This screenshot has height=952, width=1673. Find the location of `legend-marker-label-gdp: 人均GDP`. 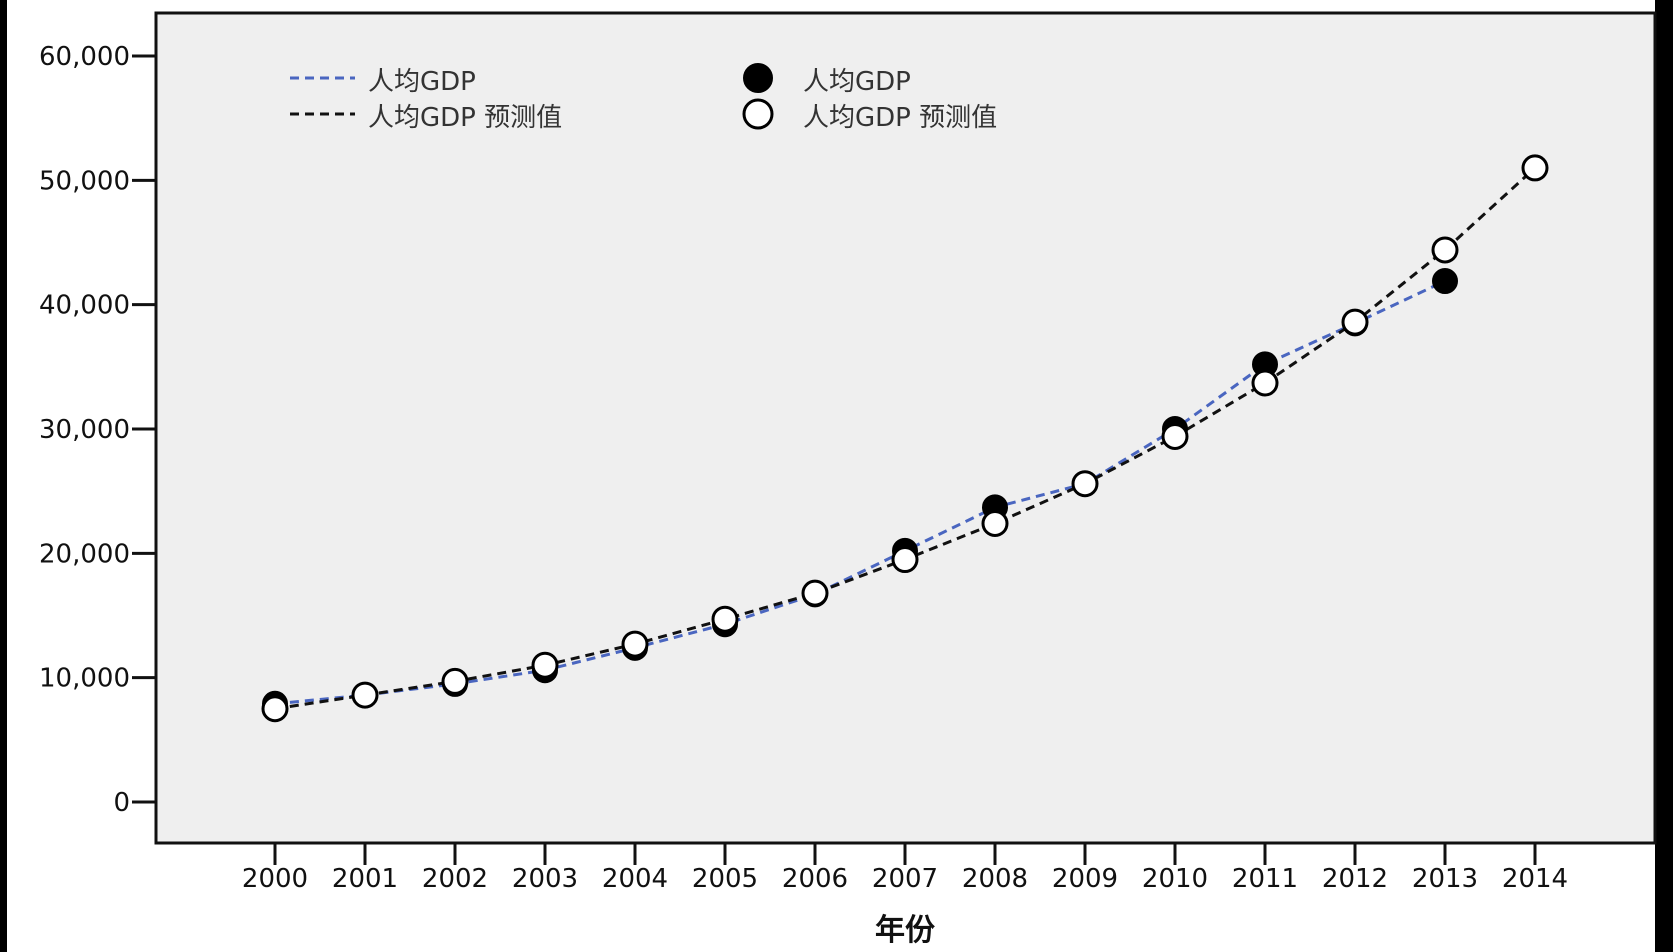

legend-marker-label-gdp: 人均GDP is located at coordinates (857, 82).